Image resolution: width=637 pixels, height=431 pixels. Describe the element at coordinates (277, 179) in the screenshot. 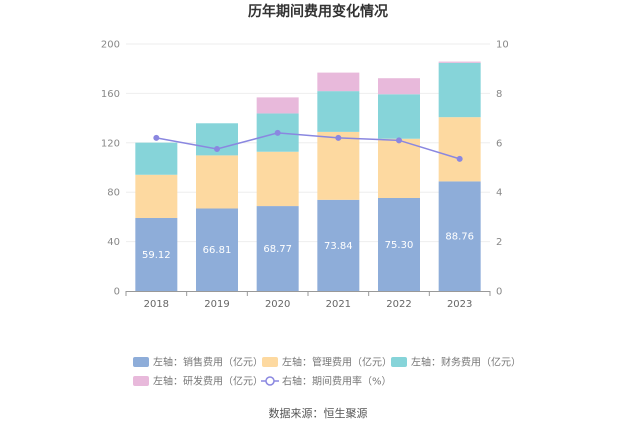

I see `bar-admin-2020` at that location.